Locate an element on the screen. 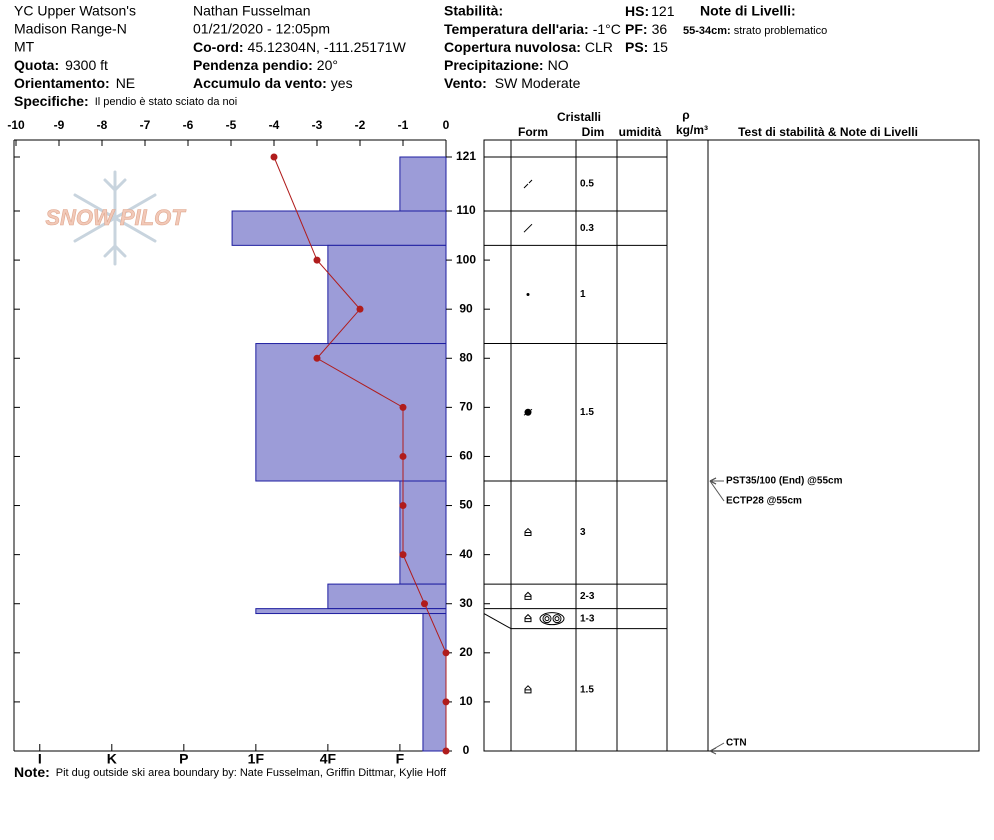 Image resolution: width=994 pixels, height=840 pixels. moisture-header: umidità is located at coordinates (640, 132).